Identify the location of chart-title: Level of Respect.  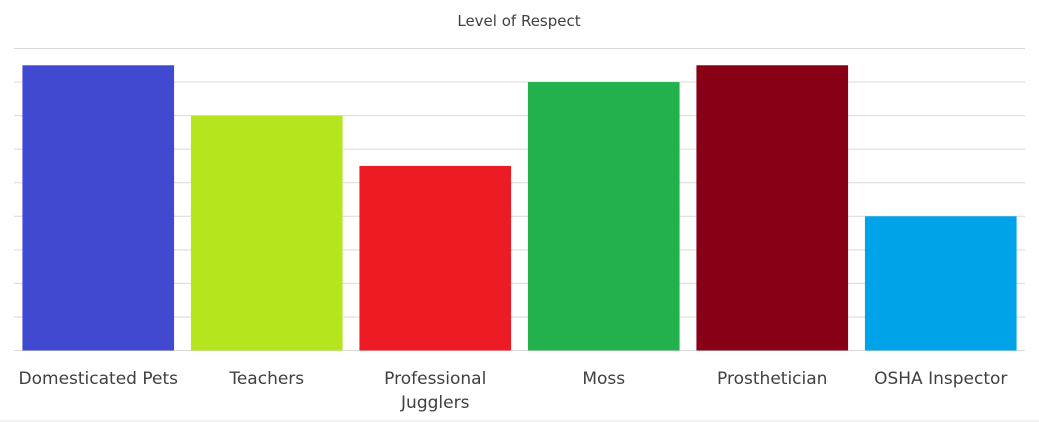
(518, 21).